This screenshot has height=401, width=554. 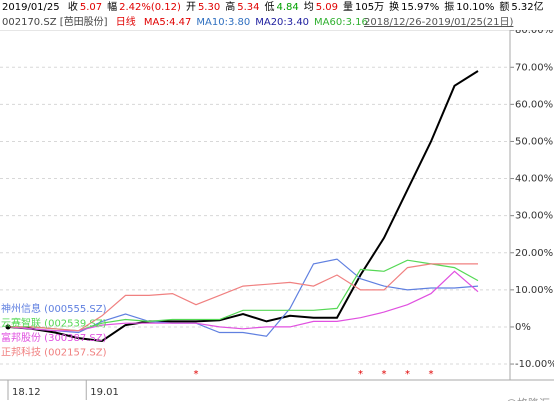 What do you see at coordinates (287, 7) in the screenshot?
I see `quote-value: 4.84` at bounding box center [287, 7].